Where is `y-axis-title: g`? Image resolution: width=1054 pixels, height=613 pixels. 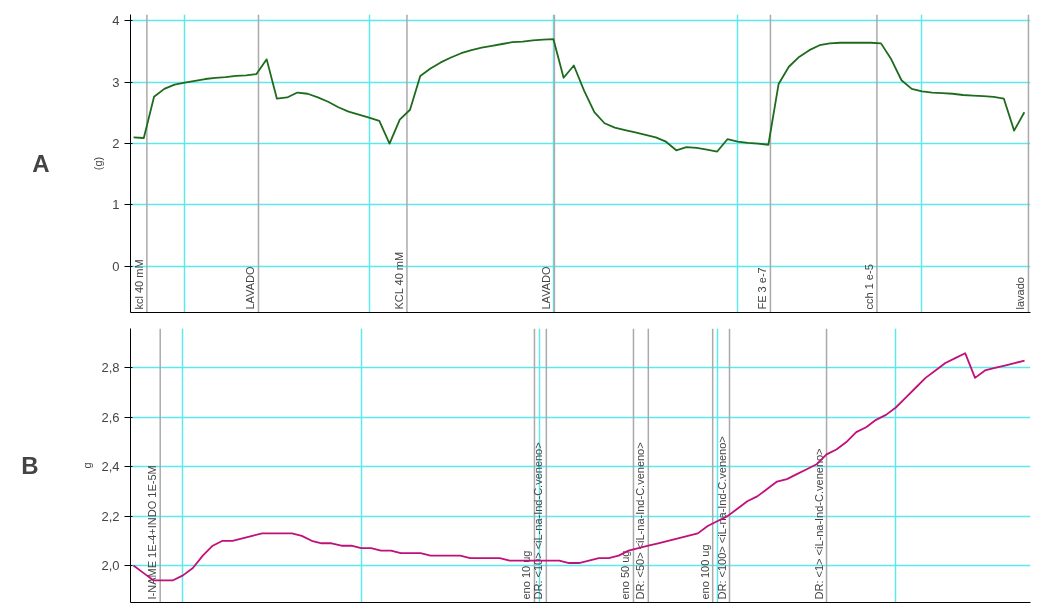
y-axis-title: g is located at coordinates (87, 465).